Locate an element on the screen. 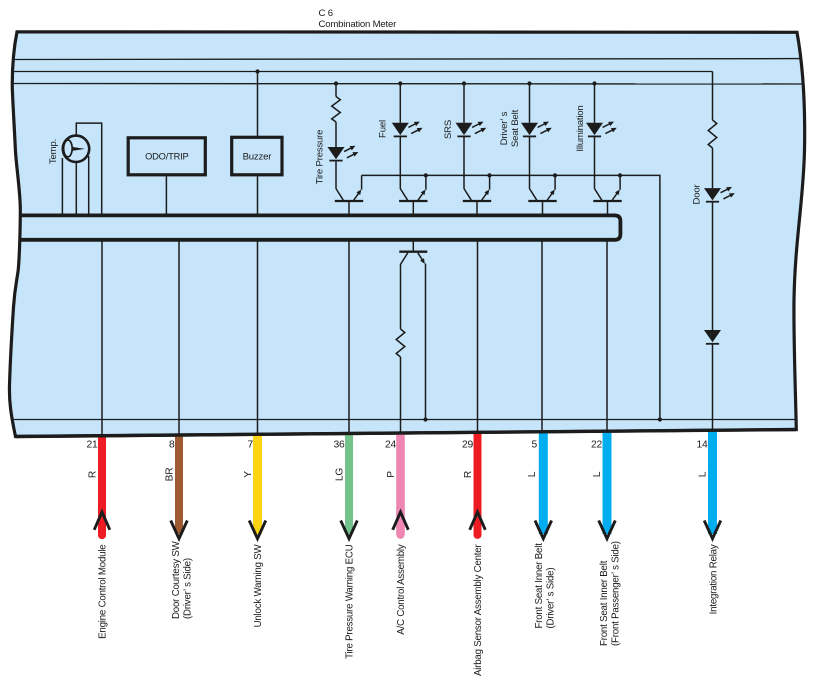  svg-text: BR is located at coordinates (170, 475).